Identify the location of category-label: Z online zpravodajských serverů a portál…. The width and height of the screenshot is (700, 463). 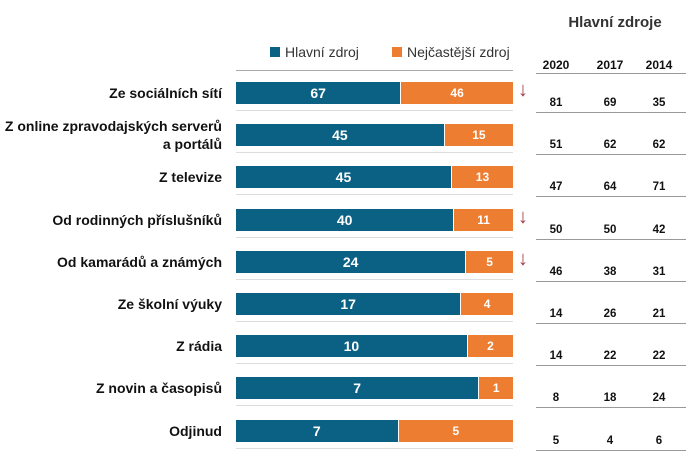
(113, 135).